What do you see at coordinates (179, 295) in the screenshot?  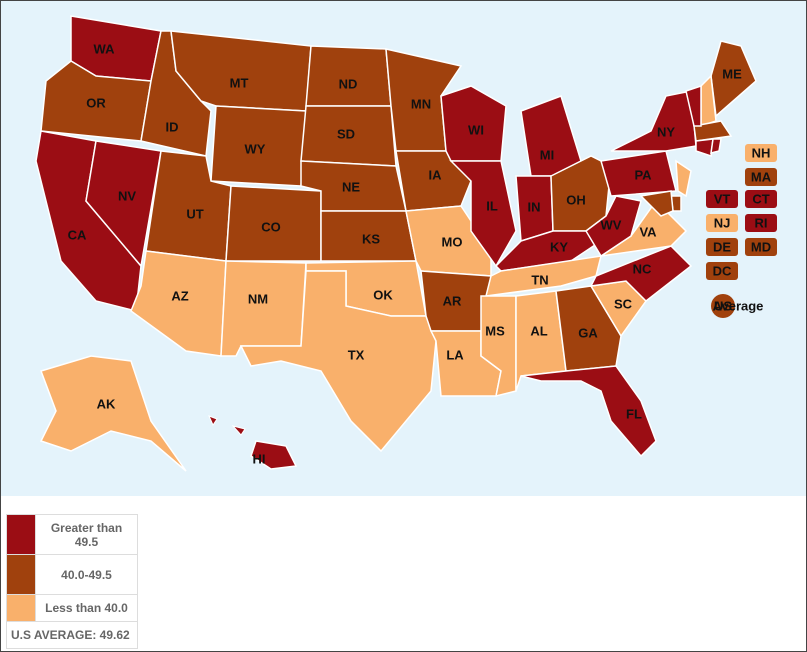 I see `state-label: AZ` at bounding box center [179, 295].